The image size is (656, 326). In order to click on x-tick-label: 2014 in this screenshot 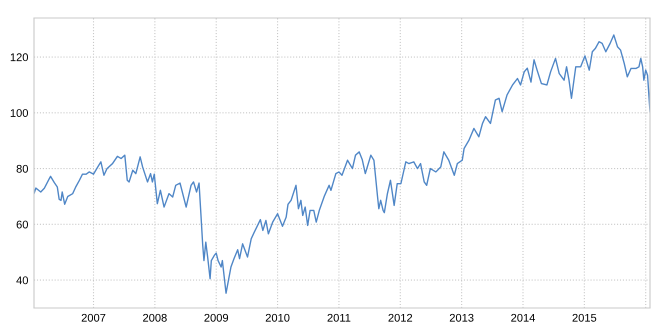, I will do `click(523, 318)`.